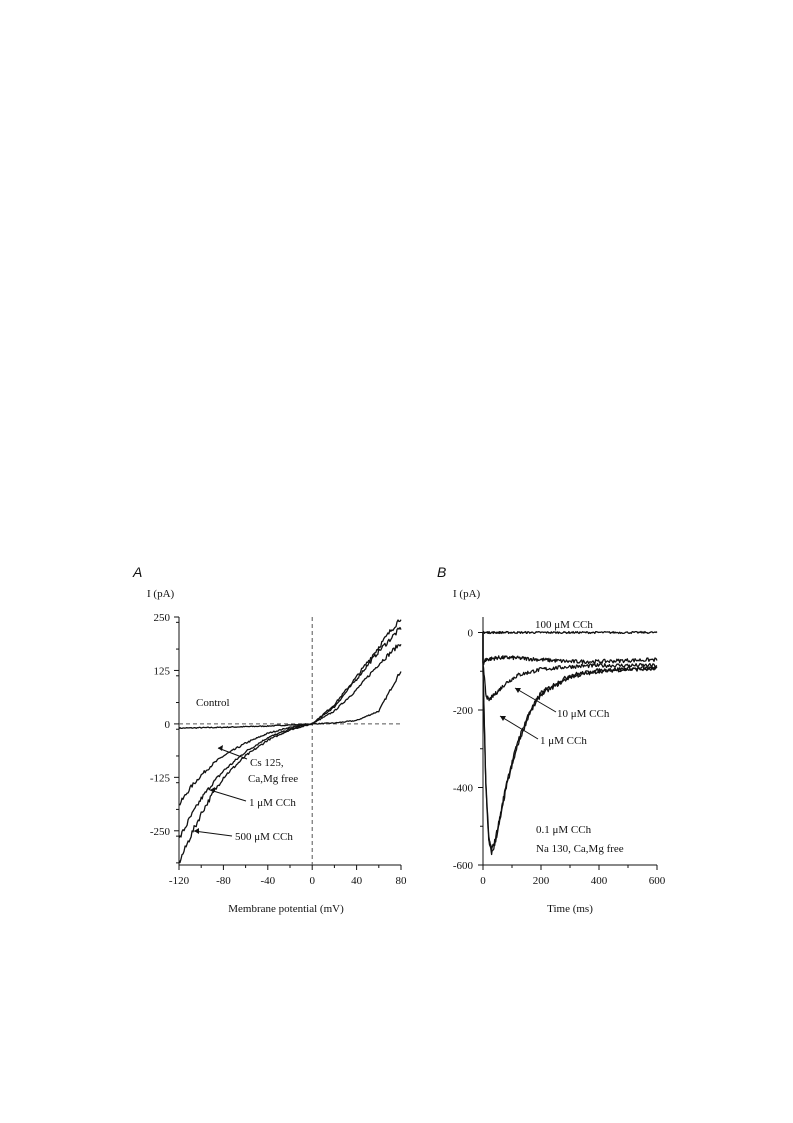 This screenshot has height=1123, width=793. I want to click on panel-a-xlabel: Membrane potential (mV), so click(286, 909).